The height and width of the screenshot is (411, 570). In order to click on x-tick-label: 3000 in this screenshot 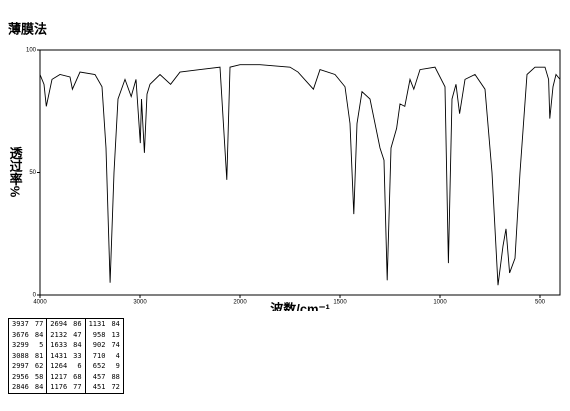, I will do `click(140, 303)`.